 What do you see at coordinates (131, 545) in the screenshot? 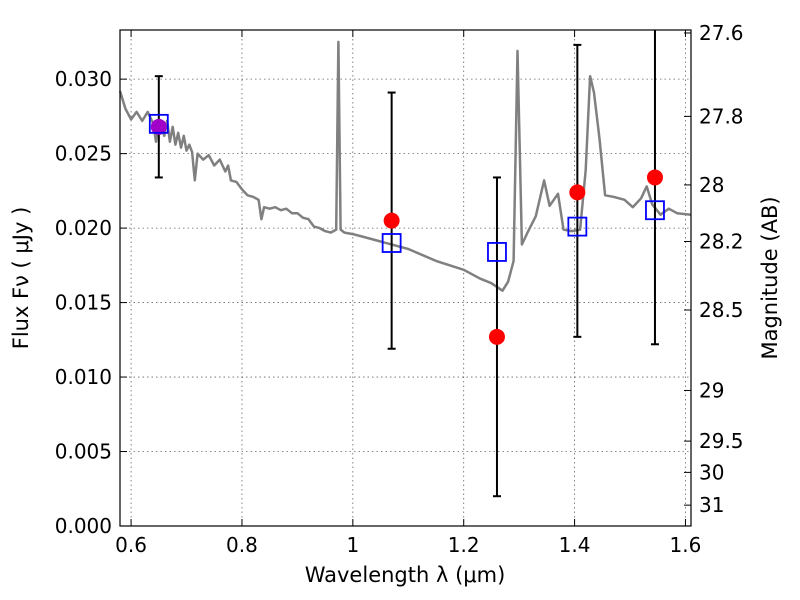
I see `x-tick-label: 0.6` at bounding box center [131, 545].